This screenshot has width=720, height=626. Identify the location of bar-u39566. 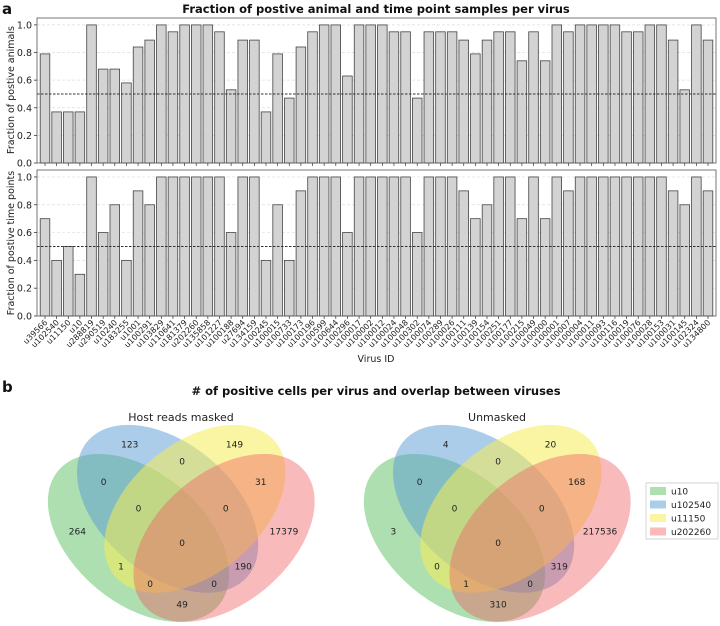
(45, 108).